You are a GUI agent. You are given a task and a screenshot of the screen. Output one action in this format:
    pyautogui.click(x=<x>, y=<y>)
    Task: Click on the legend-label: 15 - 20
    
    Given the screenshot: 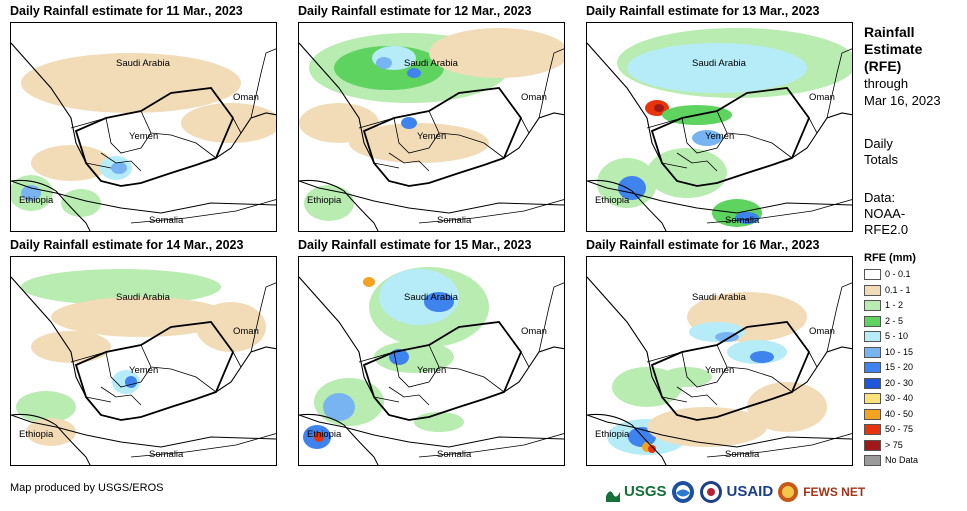 What is the action you would take?
    pyautogui.click(x=899, y=367)
    